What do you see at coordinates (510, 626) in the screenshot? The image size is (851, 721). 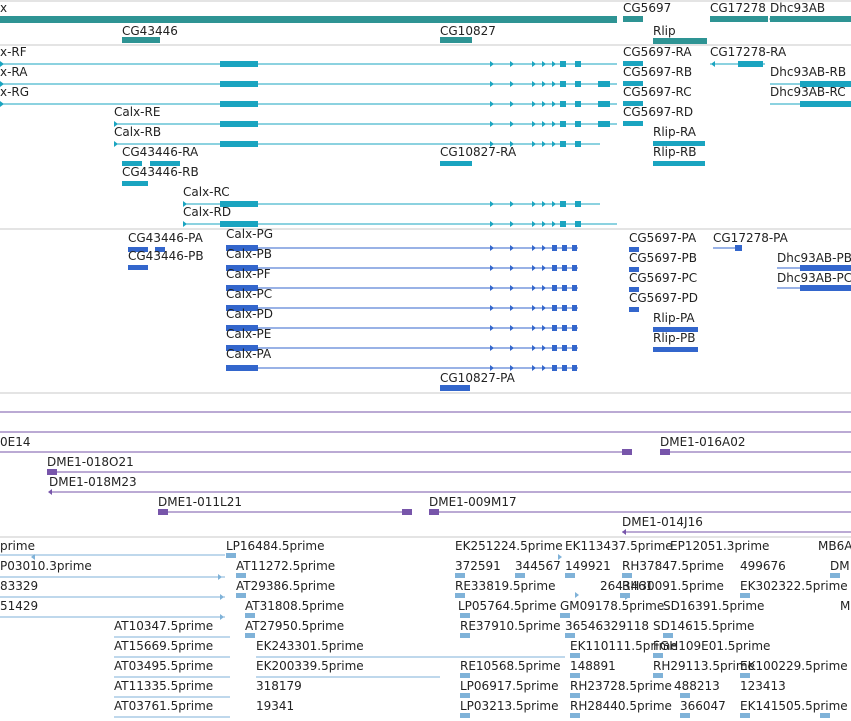 I see `feature-label: RE37910.5prime` at bounding box center [510, 626].